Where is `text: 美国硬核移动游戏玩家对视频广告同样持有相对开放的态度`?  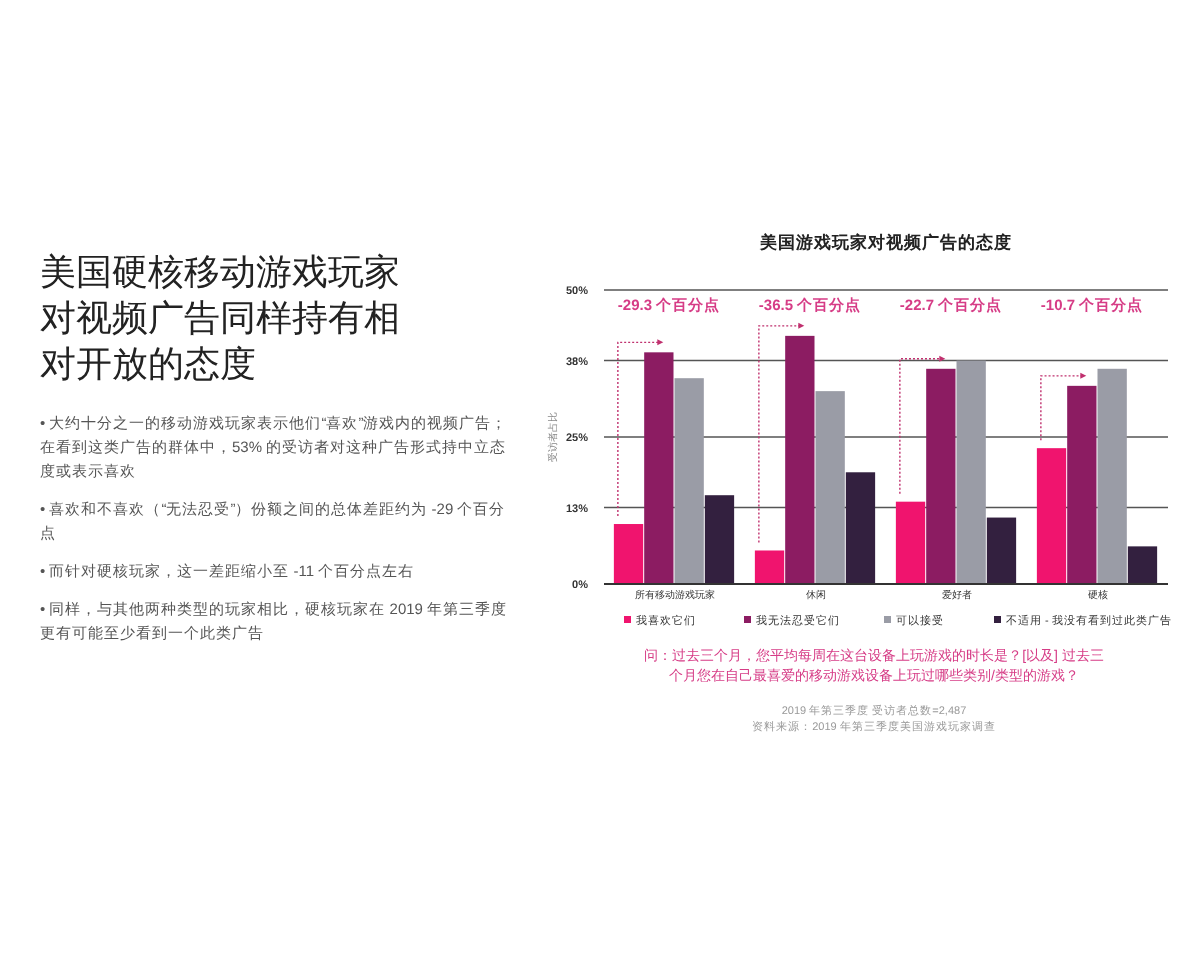 text: 美国硬核移动游戏玩家对视频广告同样持有相对开放的态度 is located at coordinates (221, 319).